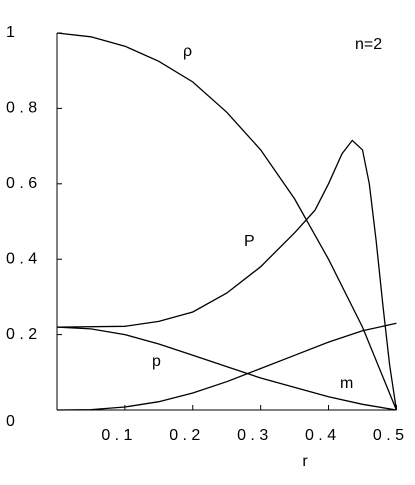  Describe the element at coordinates (156, 361) in the screenshot. I see `annotation: p` at that location.